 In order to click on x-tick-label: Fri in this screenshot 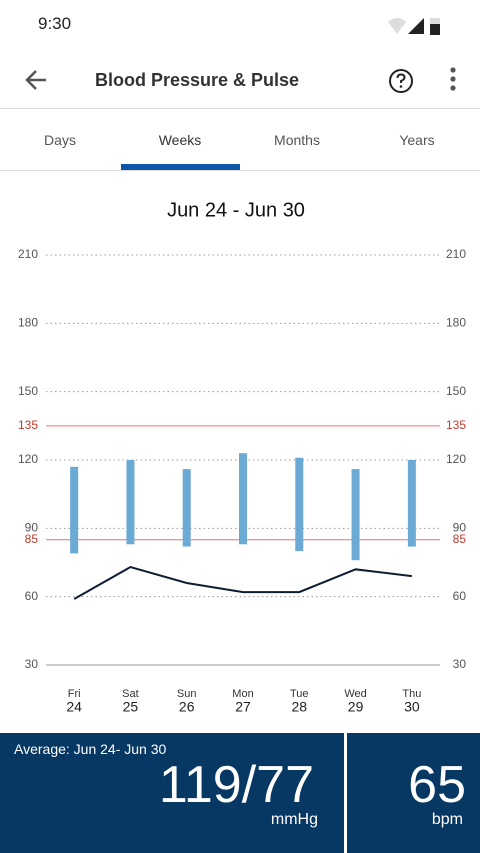, I will do `click(74, 694)`.